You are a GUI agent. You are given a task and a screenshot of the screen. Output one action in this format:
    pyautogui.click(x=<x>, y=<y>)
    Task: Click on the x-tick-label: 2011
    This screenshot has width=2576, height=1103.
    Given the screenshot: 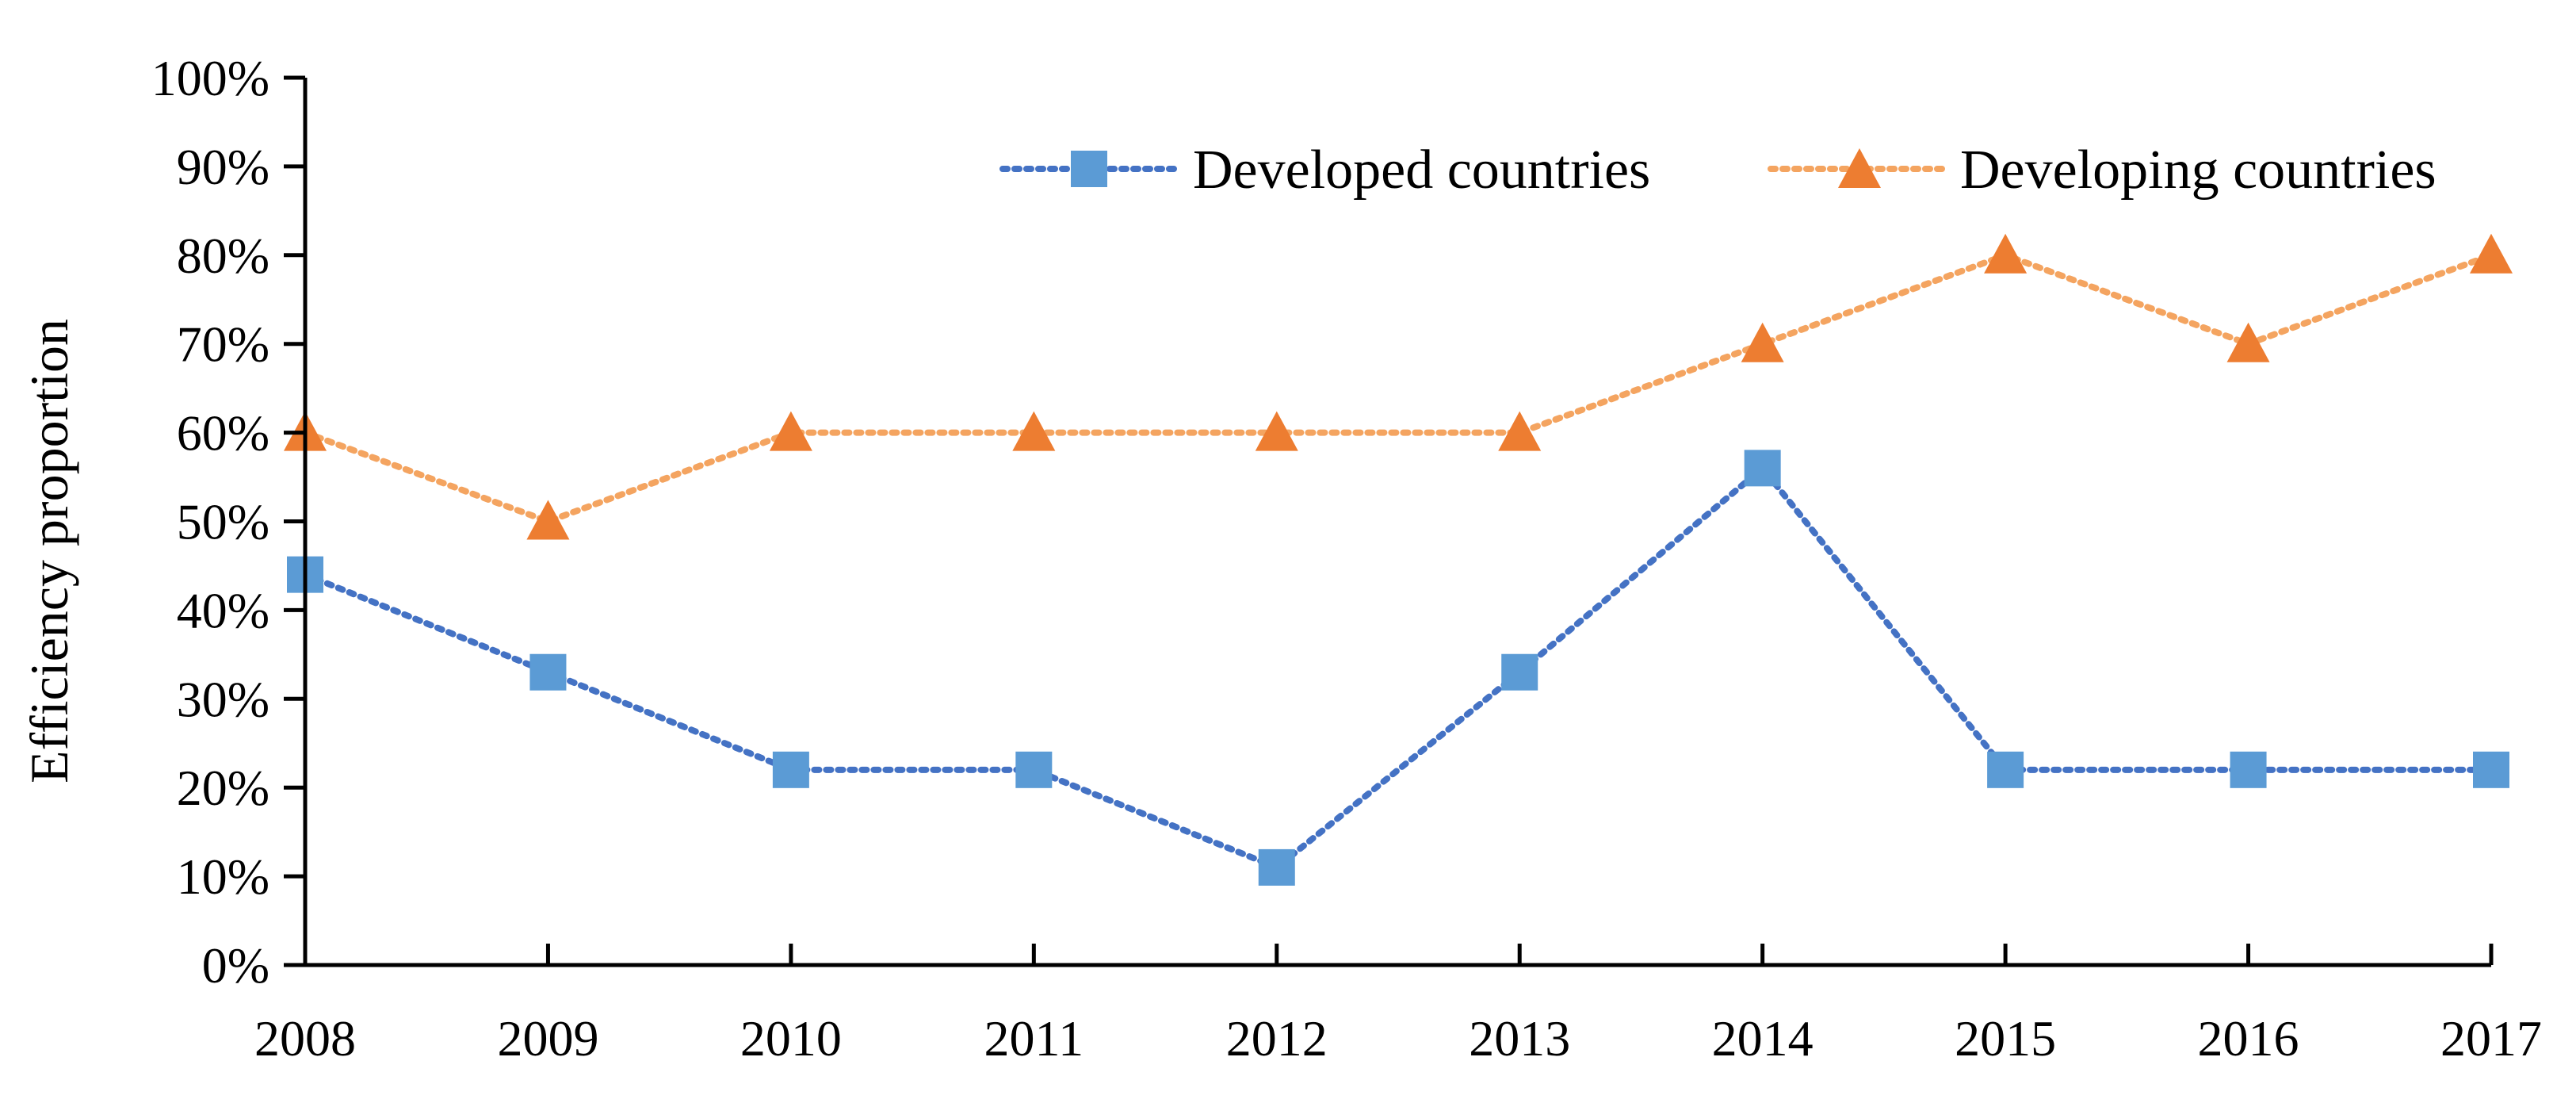 What is the action you would take?
    pyautogui.click(x=1034, y=1039)
    